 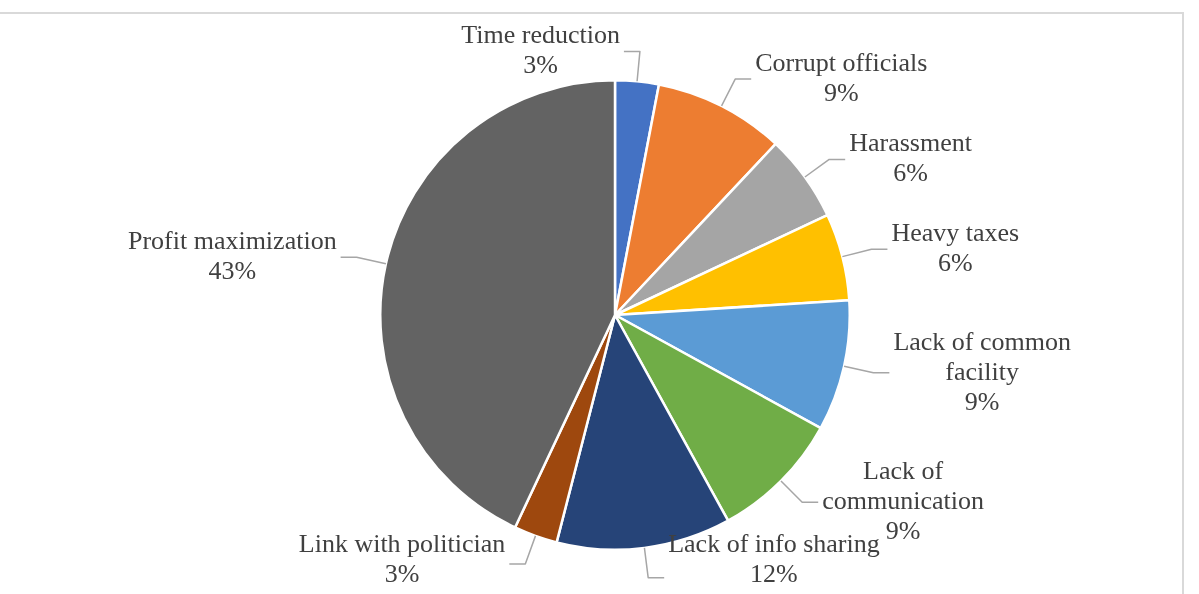 What do you see at coordinates (982, 356) in the screenshot?
I see `slice-label: Lack of common facility` at bounding box center [982, 356].